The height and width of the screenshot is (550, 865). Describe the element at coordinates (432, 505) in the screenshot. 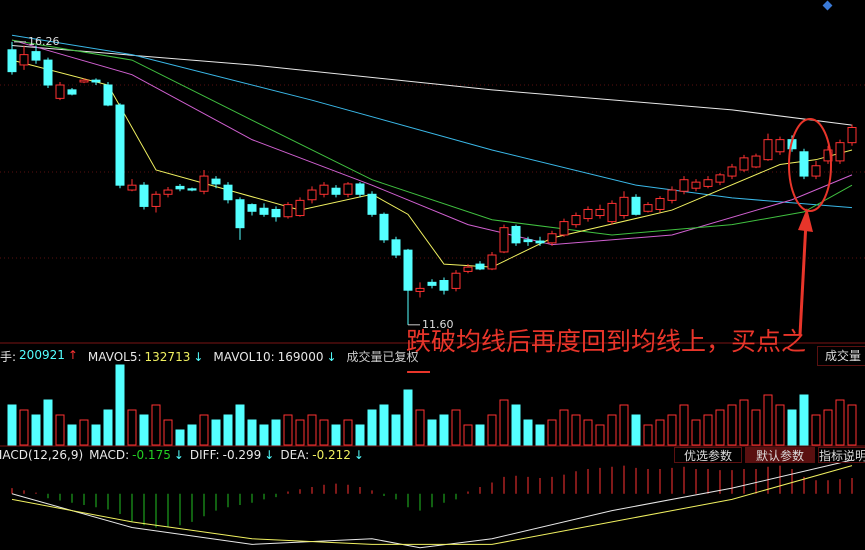

I see `line` at that location.